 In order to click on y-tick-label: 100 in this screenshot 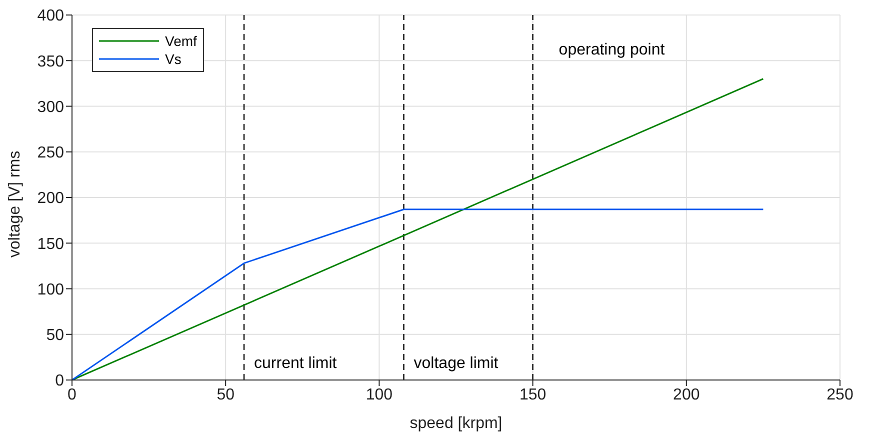, I will do `click(50, 289)`.